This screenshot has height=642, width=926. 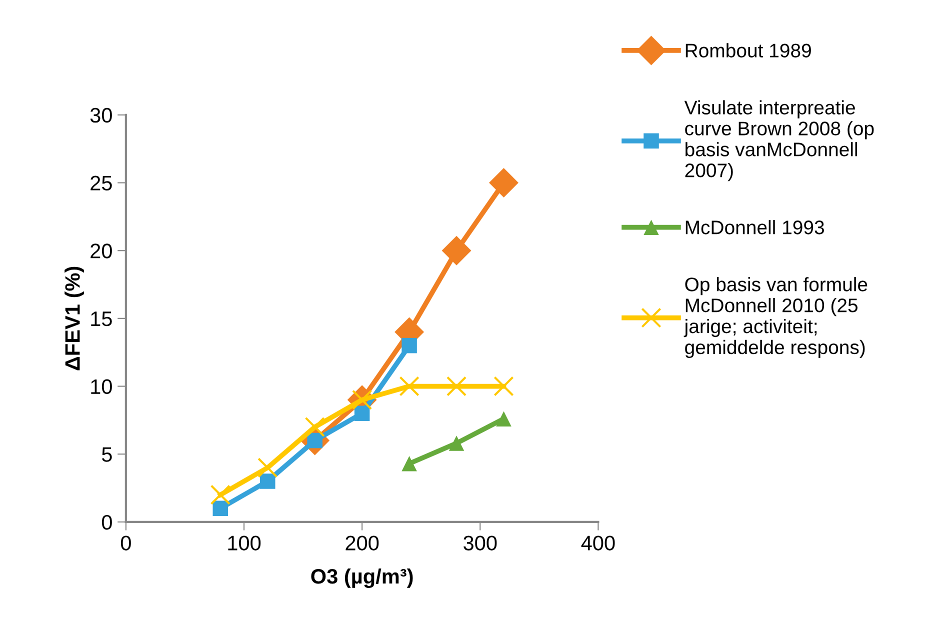 What do you see at coordinates (362, 543) in the screenshot?
I see `x-tick-label: 200` at bounding box center [362, 543].